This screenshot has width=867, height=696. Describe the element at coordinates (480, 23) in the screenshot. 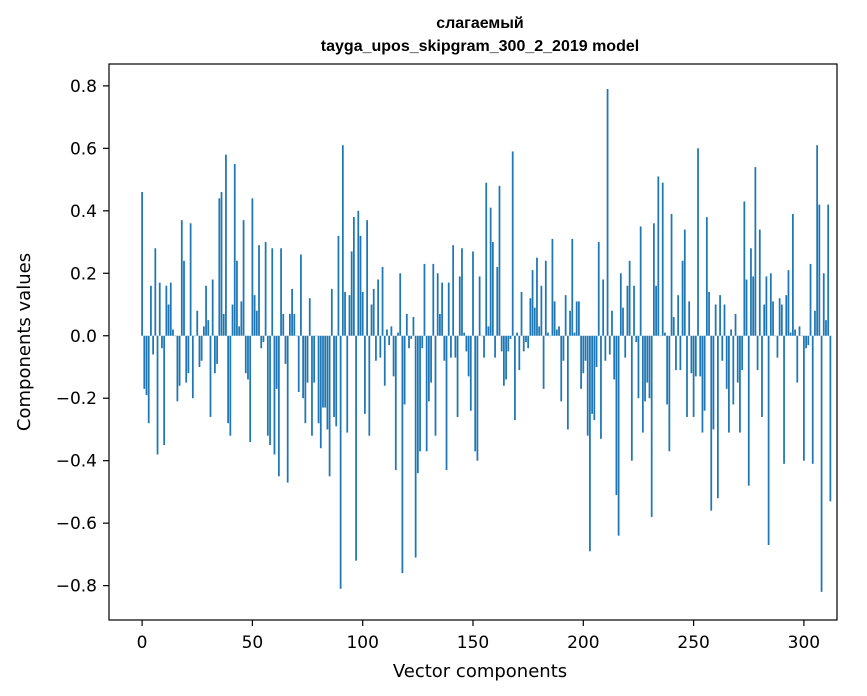

I see `chart-title: слагаемый` at that location.